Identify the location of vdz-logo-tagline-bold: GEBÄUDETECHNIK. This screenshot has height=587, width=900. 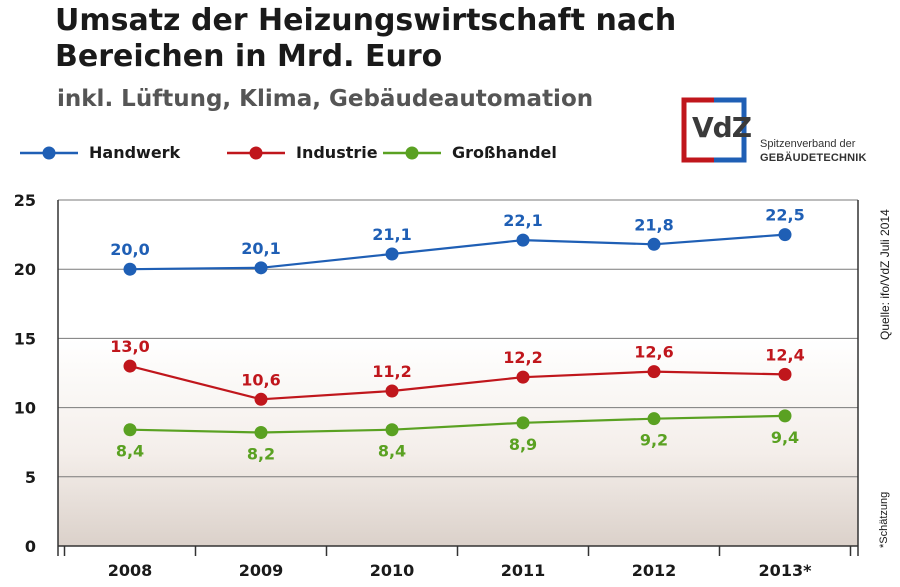
(813, 158).